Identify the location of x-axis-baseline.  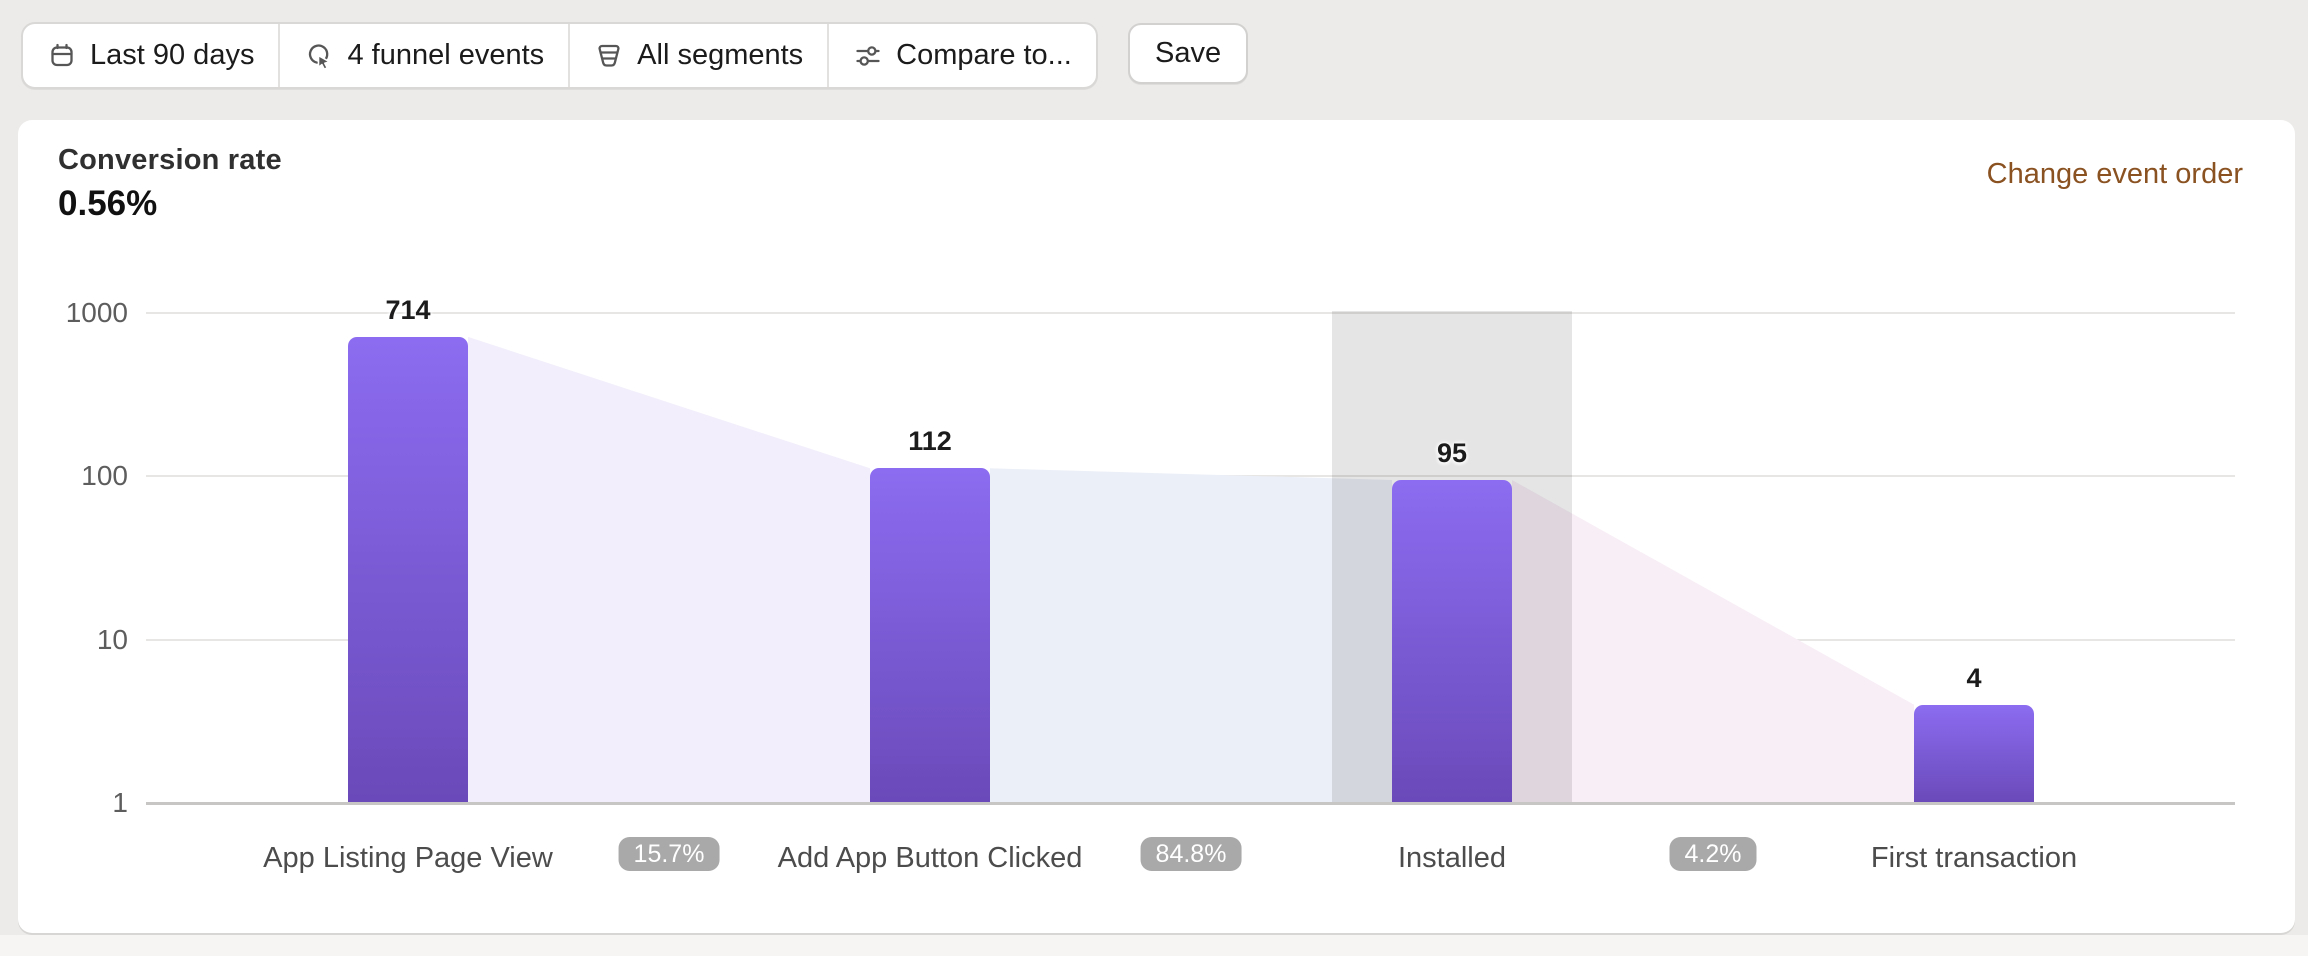
(1190, 803).